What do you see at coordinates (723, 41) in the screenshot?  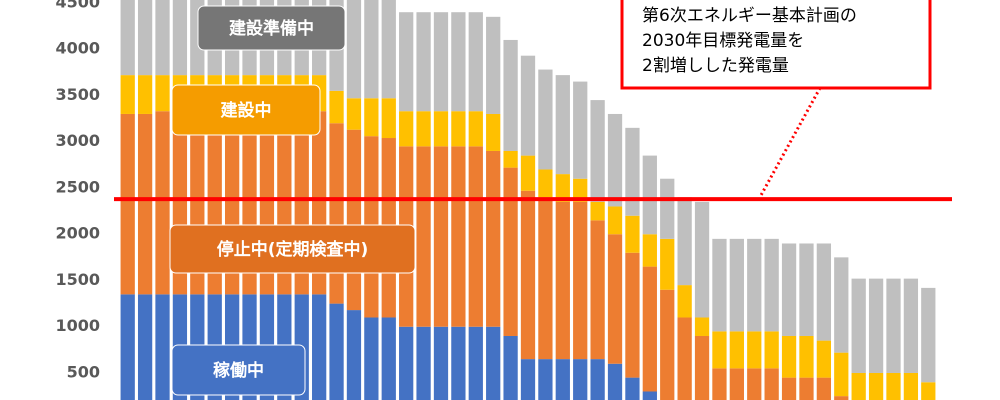 I see `annotation-text: 2030年目標発電量を` at bounding box center [723, 41].